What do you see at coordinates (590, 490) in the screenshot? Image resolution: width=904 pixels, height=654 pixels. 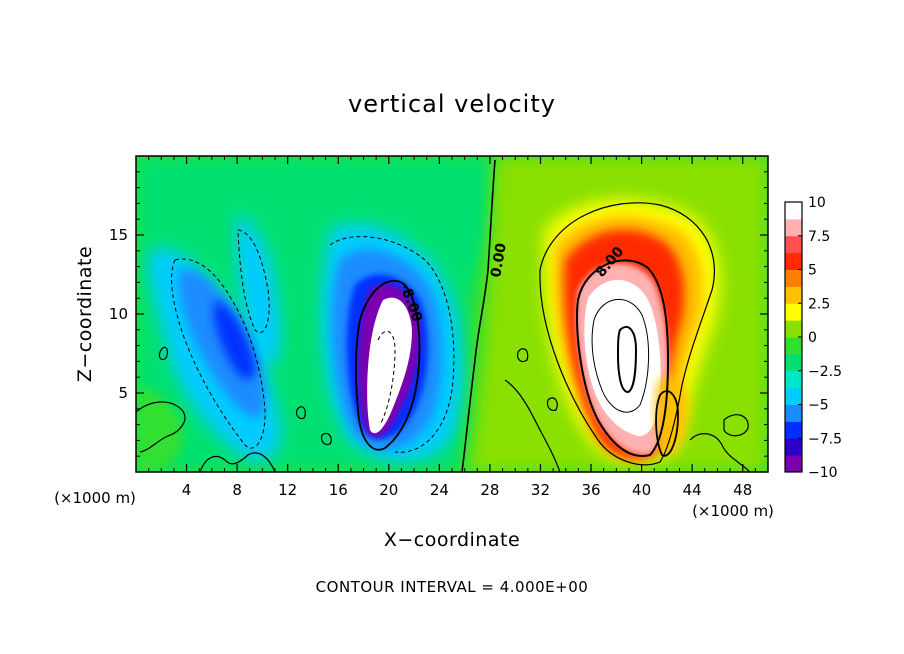 I see `x-tick-label: 36` at bounding box center [590, 490].